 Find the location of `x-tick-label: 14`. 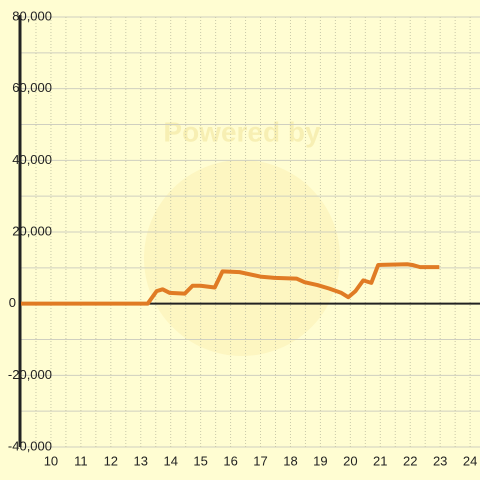

x-tick-label: 14 is located at coordinates (170, 460).